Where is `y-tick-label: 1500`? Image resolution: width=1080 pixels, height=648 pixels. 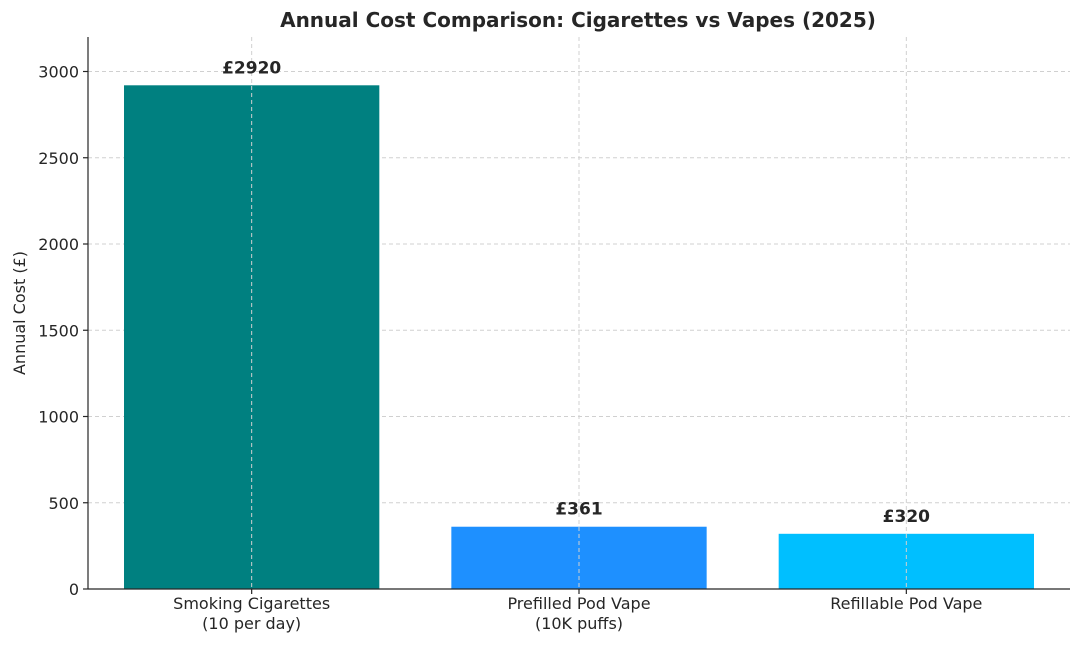 y-tick-label: 1500 is located at coordinates (58, 330).